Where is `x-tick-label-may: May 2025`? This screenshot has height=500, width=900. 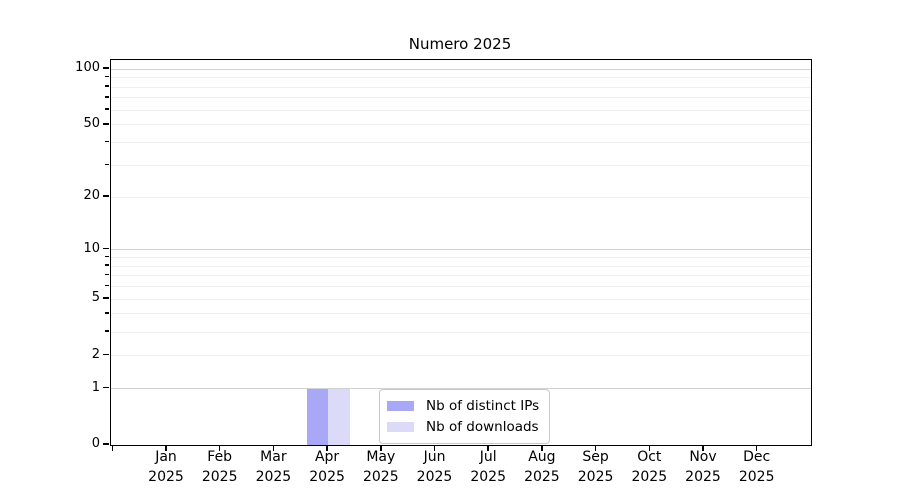
x-tick-label-may: May 2025 is located at coordinates (381, 467).